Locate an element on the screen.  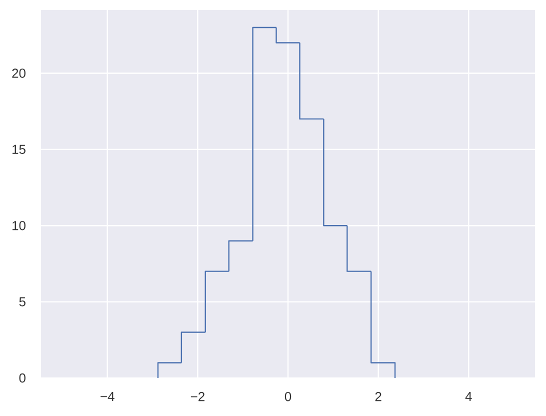
y-tick-label: 15 is located at coordinates (19, 149).